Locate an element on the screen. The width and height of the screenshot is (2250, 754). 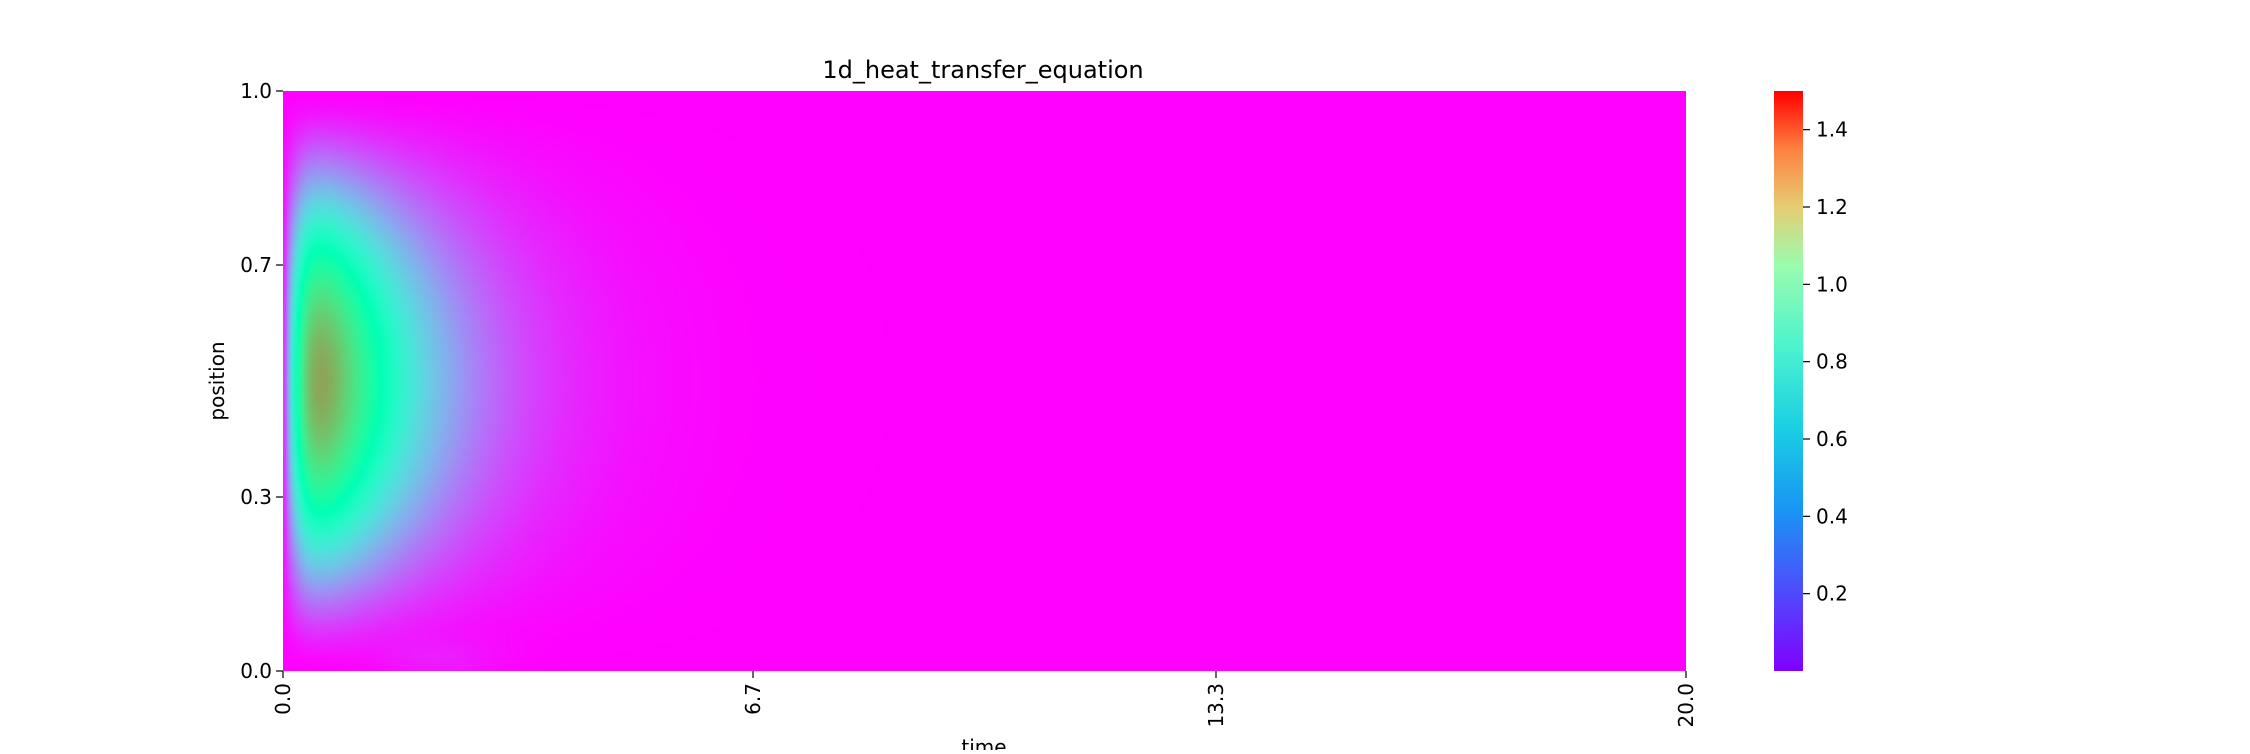
colorbar is located at coordinates (1788, 381).